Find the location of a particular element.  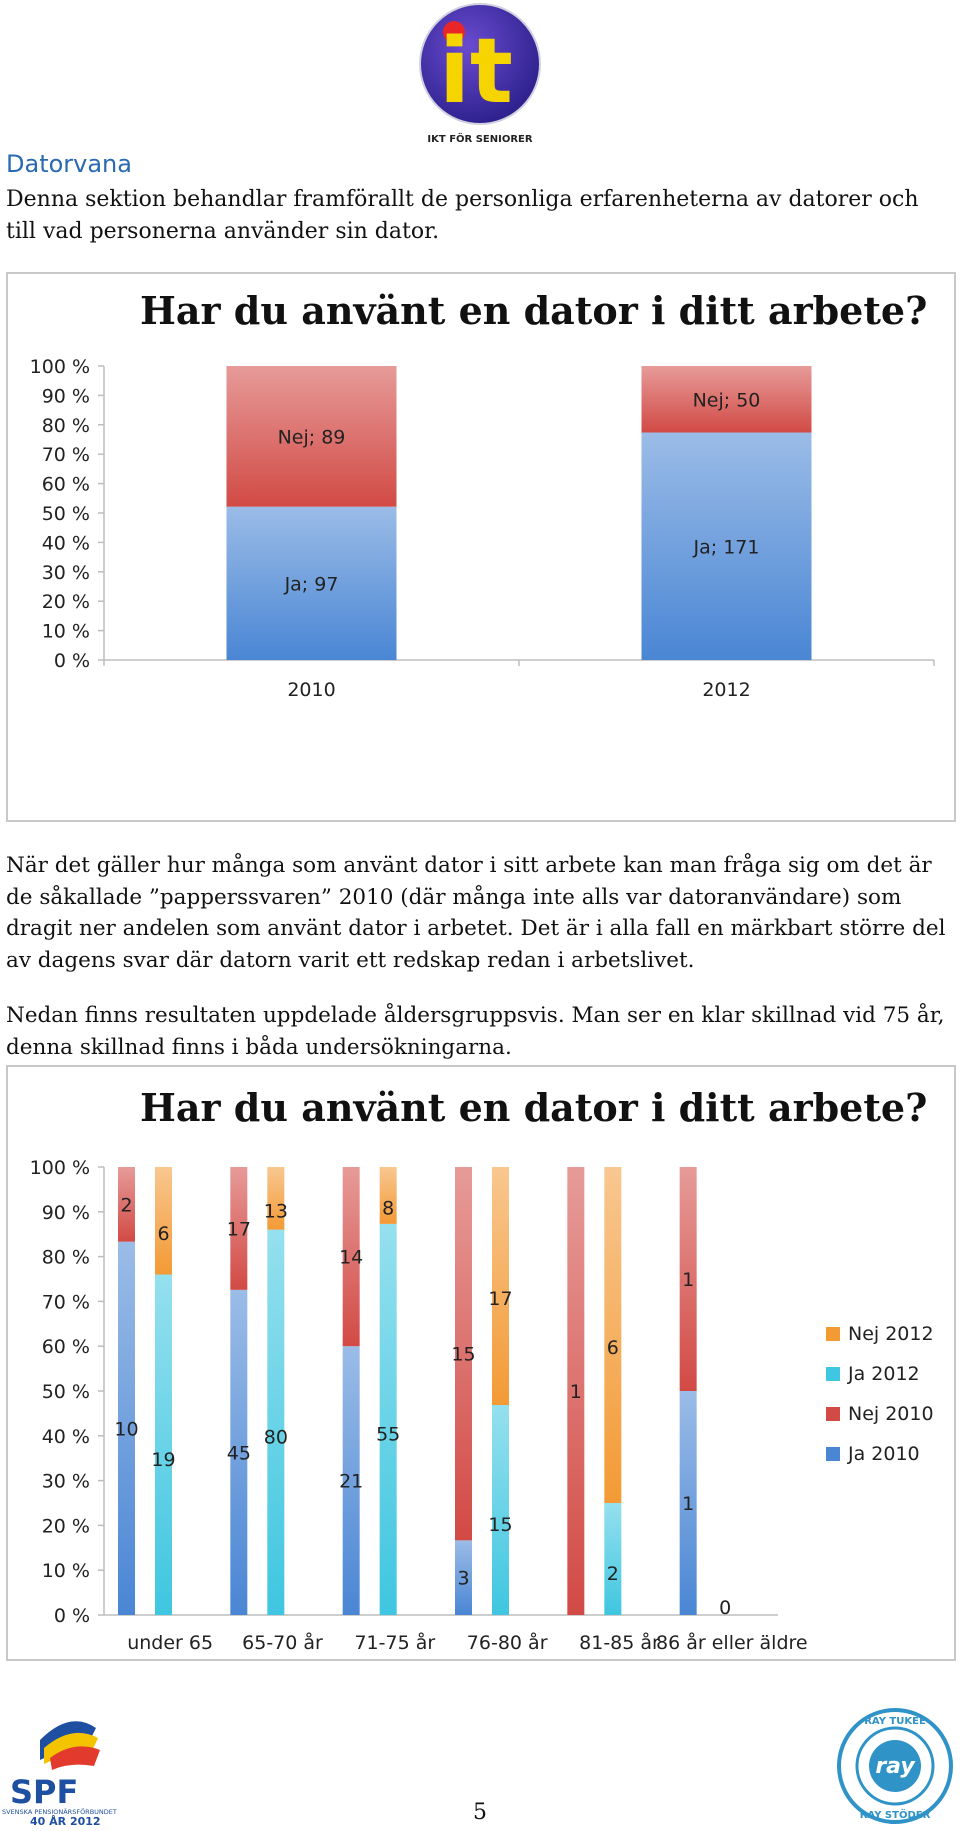

data-label: 10 is located at coordinates (126, 1429).